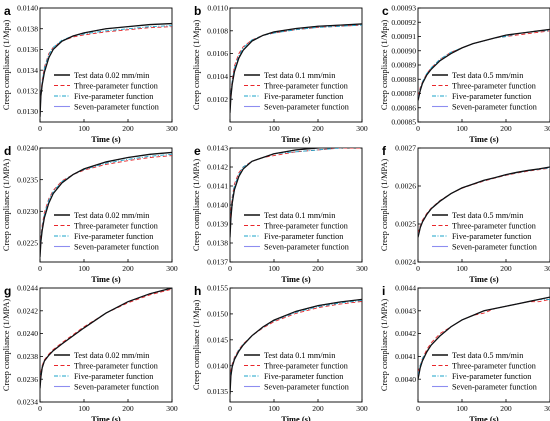 The width and height of the screenshot is (550, 421). What do you see at coordinates (405, 288) in the screenshot?
I see `y-tick-label: 0.0044` at bounding box center [405, 288].